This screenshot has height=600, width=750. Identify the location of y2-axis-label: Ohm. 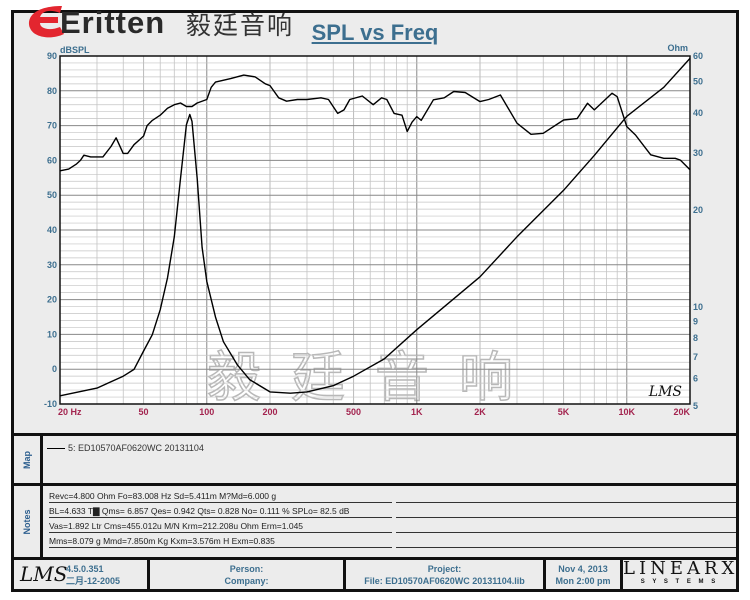
(677, 48).